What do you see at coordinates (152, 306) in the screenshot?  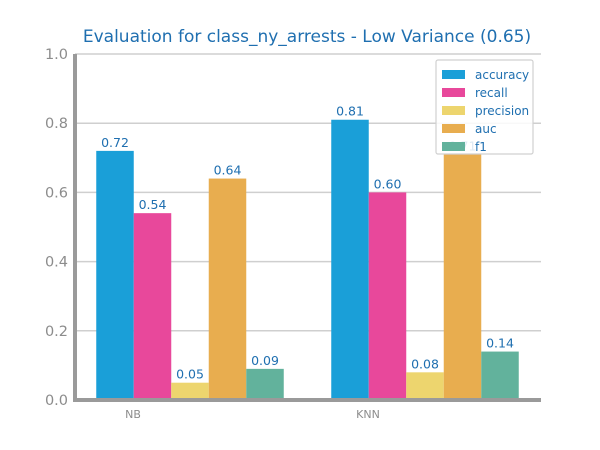 I see `bar-recall-nb` at bounding box center [152, 306].